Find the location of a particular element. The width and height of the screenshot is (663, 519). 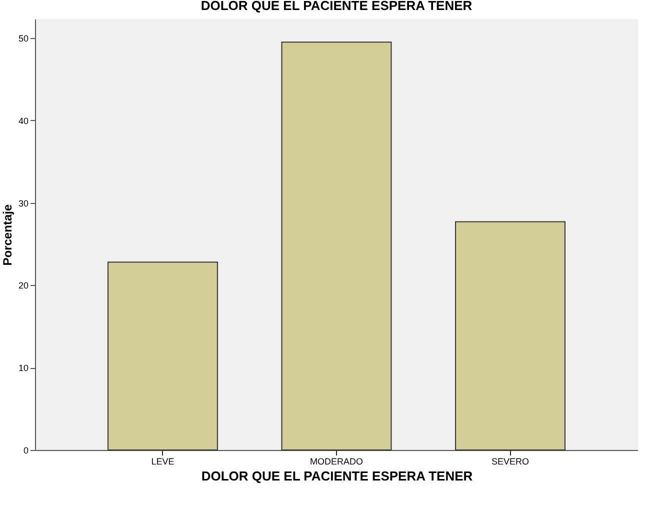

y-axis-title: Porcentaje is located at coordinates (7, 235).